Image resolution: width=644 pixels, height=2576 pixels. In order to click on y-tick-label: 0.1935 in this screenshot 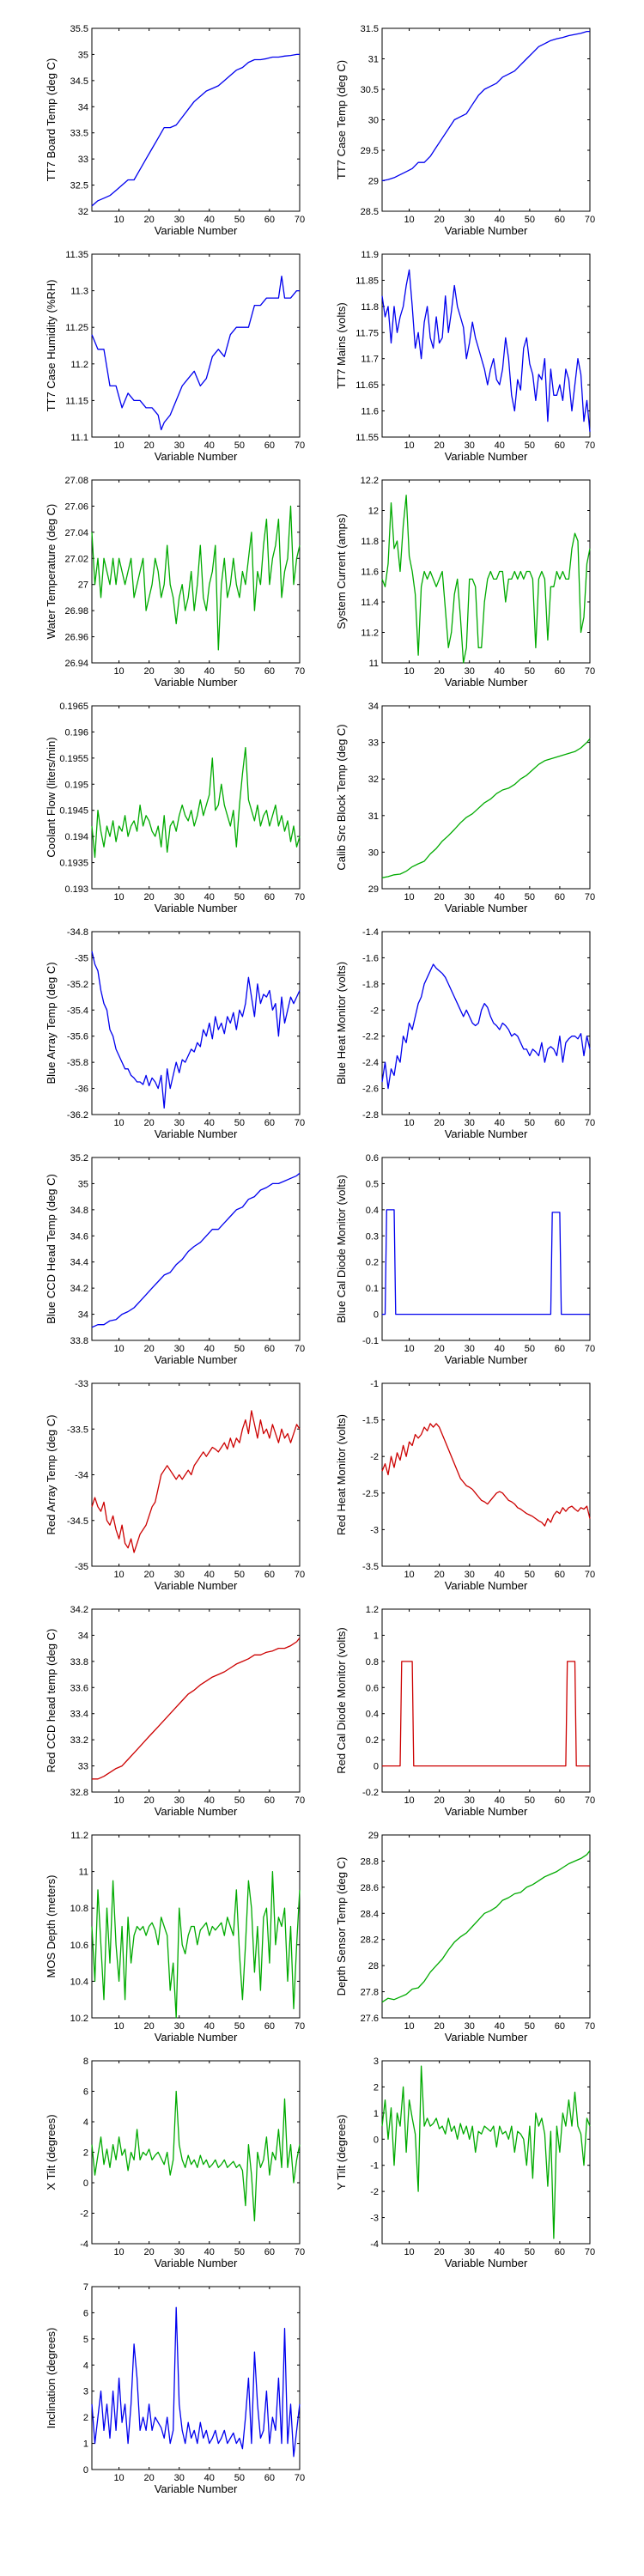, I will do `click(74, 864)`.